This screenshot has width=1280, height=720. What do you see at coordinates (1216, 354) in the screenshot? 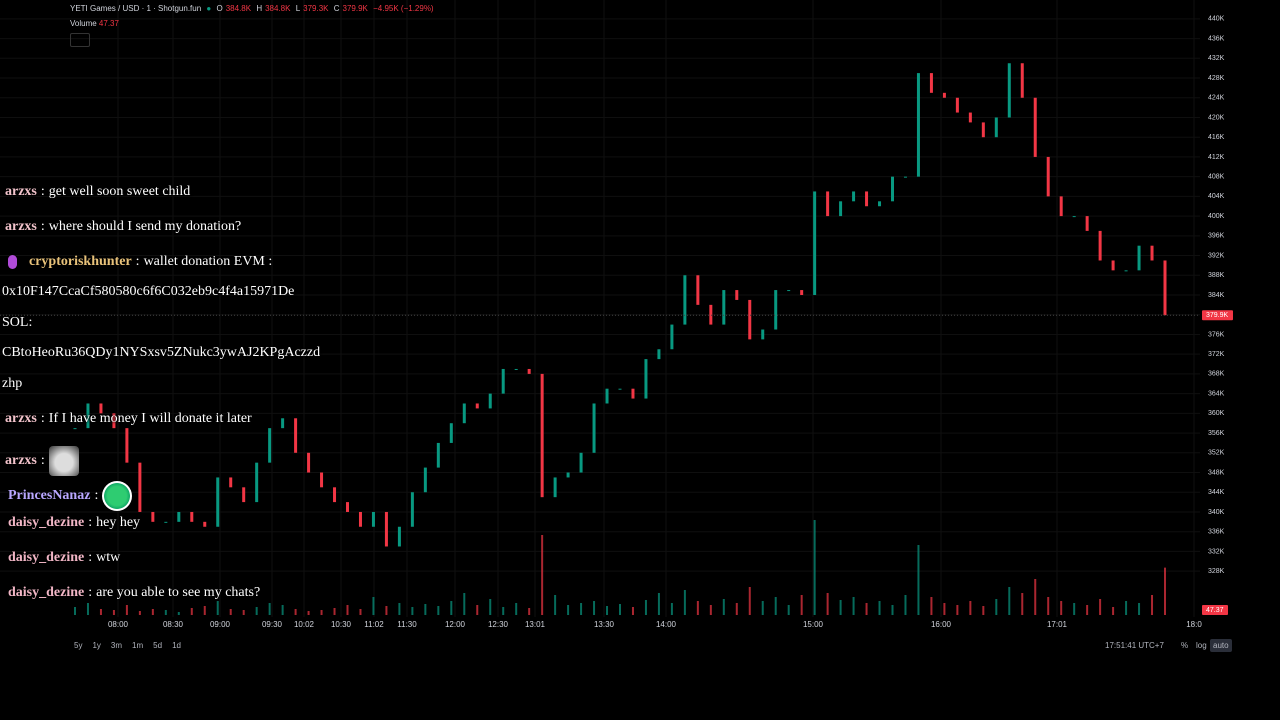
I see `y-tick-label: 372K` at bounding box center [1216, 354].